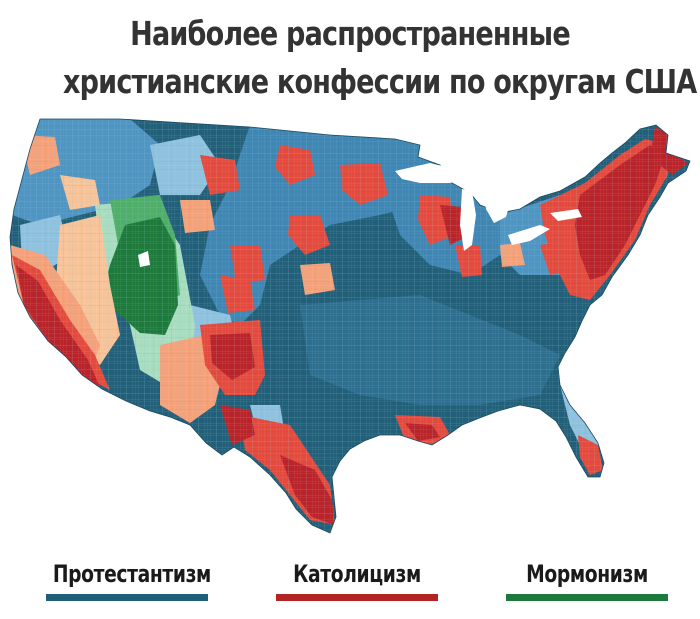  I want to click on title-line-2: христианские конфессии по округам США, so click(380, 81).